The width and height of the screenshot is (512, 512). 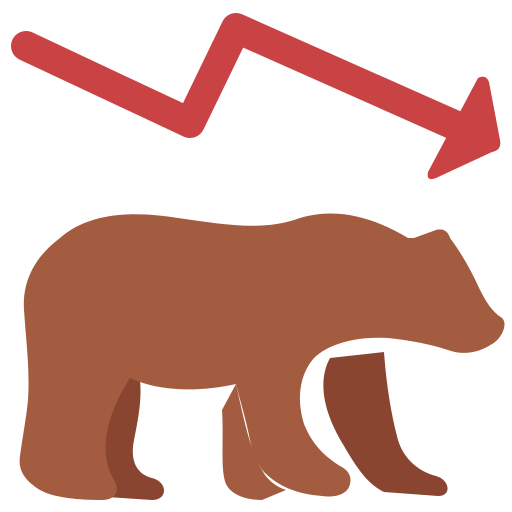 I want to click on bear-ear, so click(x=436, y=240).